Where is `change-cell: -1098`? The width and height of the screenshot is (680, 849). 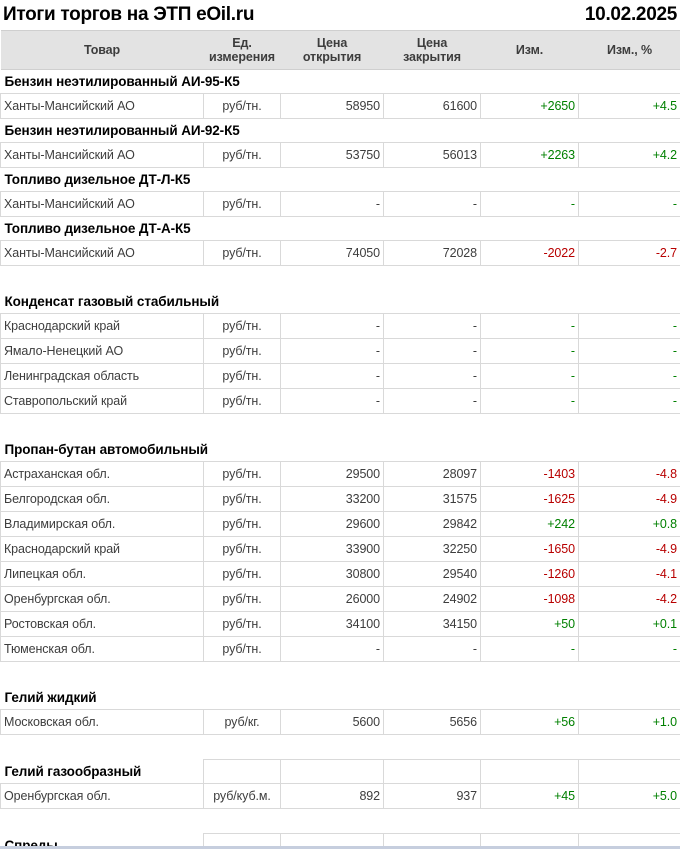
change-cell: -1098 is located at coordinates (529, 599).